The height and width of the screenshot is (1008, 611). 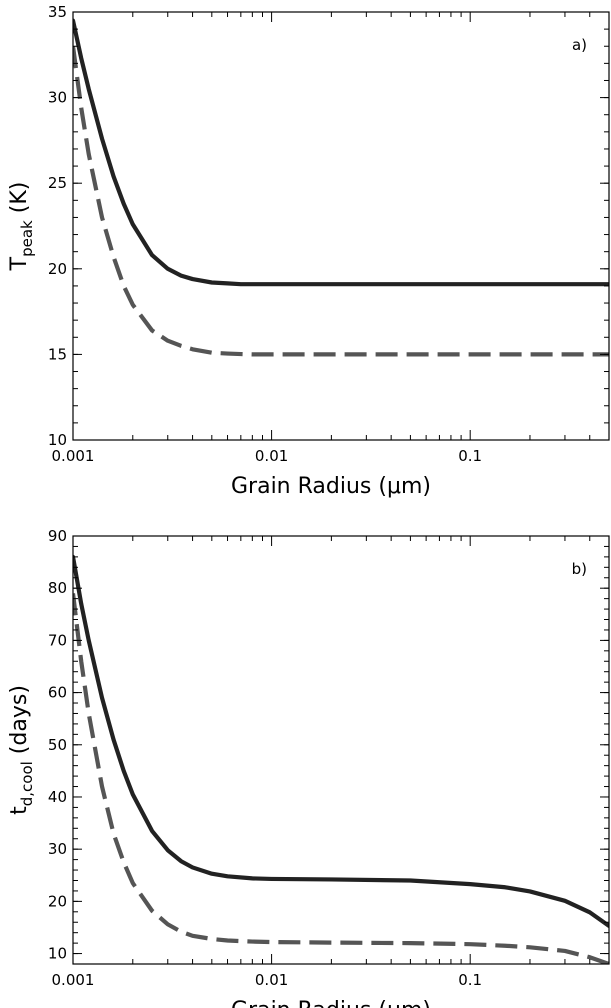 I want to click on y-tick-label: 15, so click(x=57, y=354).